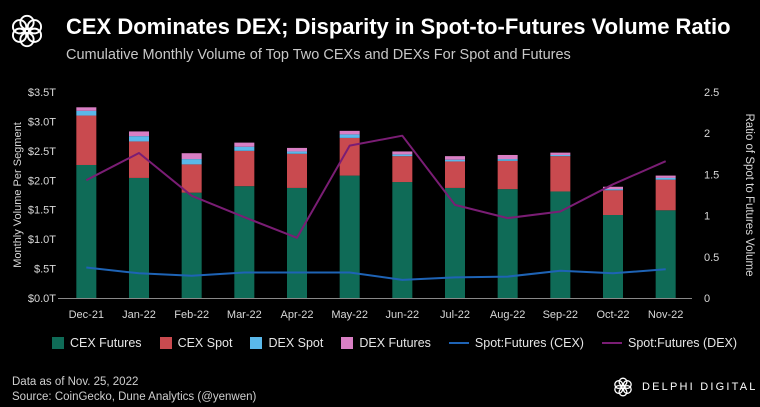  I want to click on legend-label: DEX Futures, so click(395, 343).